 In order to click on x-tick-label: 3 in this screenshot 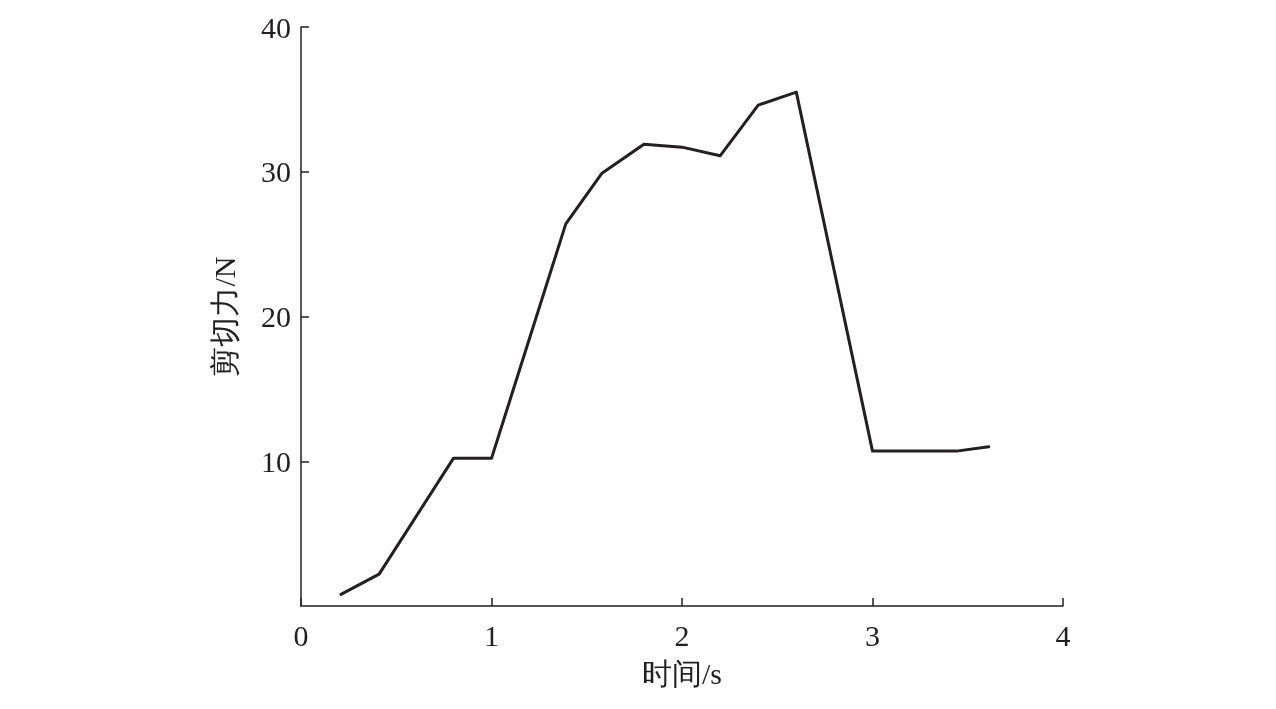, I will do `click(872, 635)`.